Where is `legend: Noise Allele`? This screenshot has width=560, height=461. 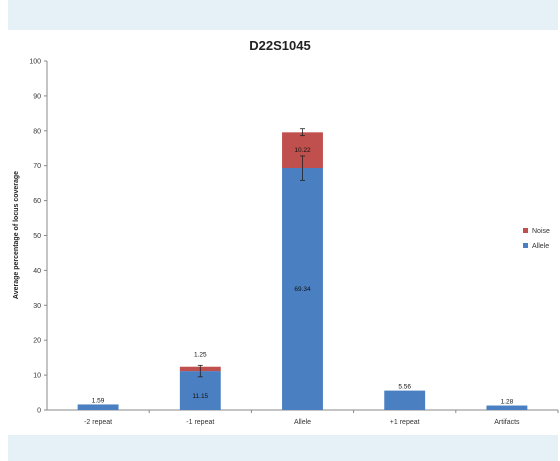
legend: Noise Allele is located at coordinates (536, 239).